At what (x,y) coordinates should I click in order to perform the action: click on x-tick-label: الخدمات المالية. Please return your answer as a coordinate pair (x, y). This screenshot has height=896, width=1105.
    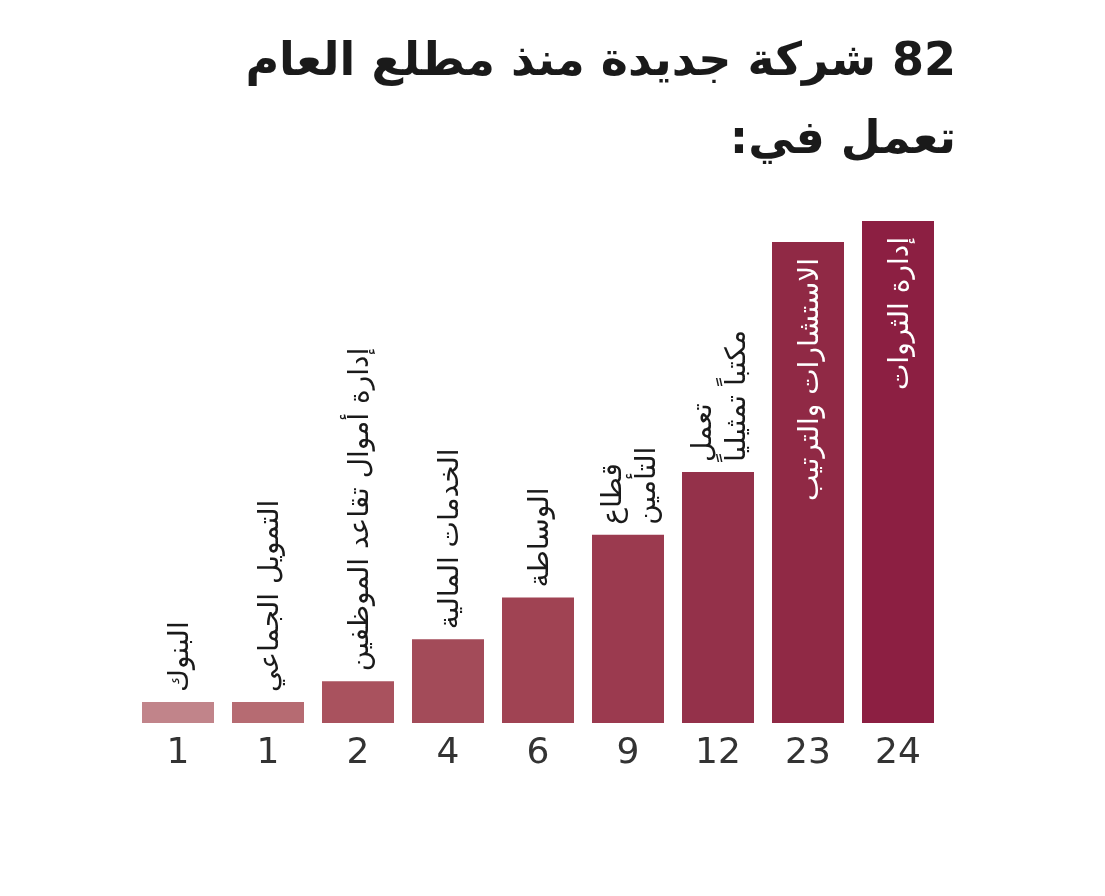
    Looking at the image, I should click on (448, 539).